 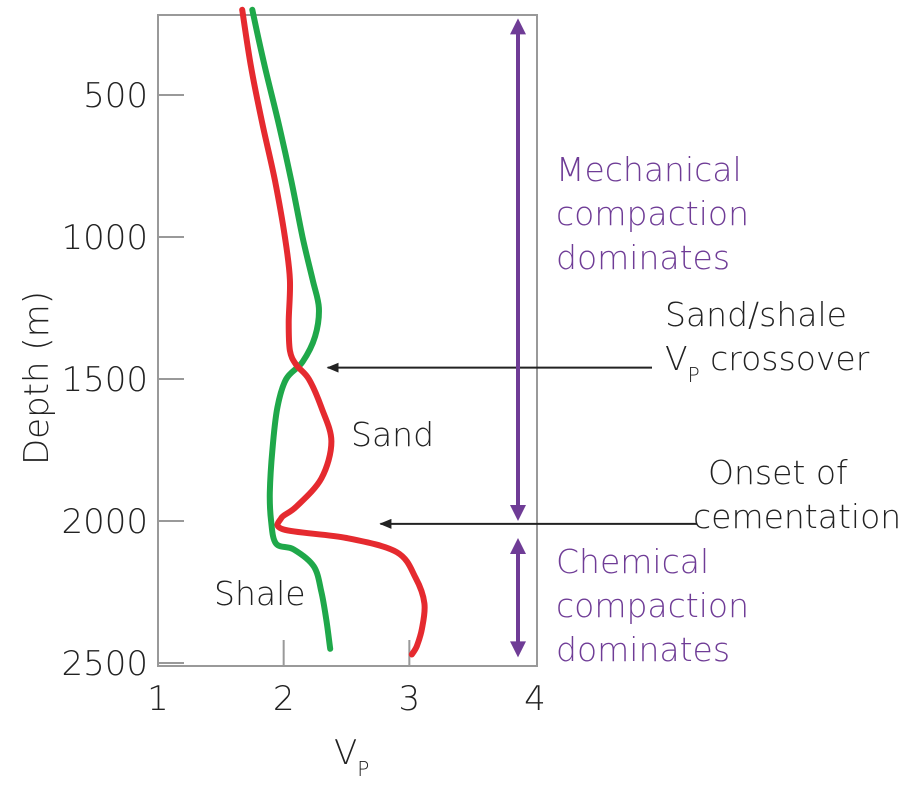 What do you see at coordinates (345, 753) in the screenshot?
I see `x-axis-title-main: V` at bounding box center [345, 753].